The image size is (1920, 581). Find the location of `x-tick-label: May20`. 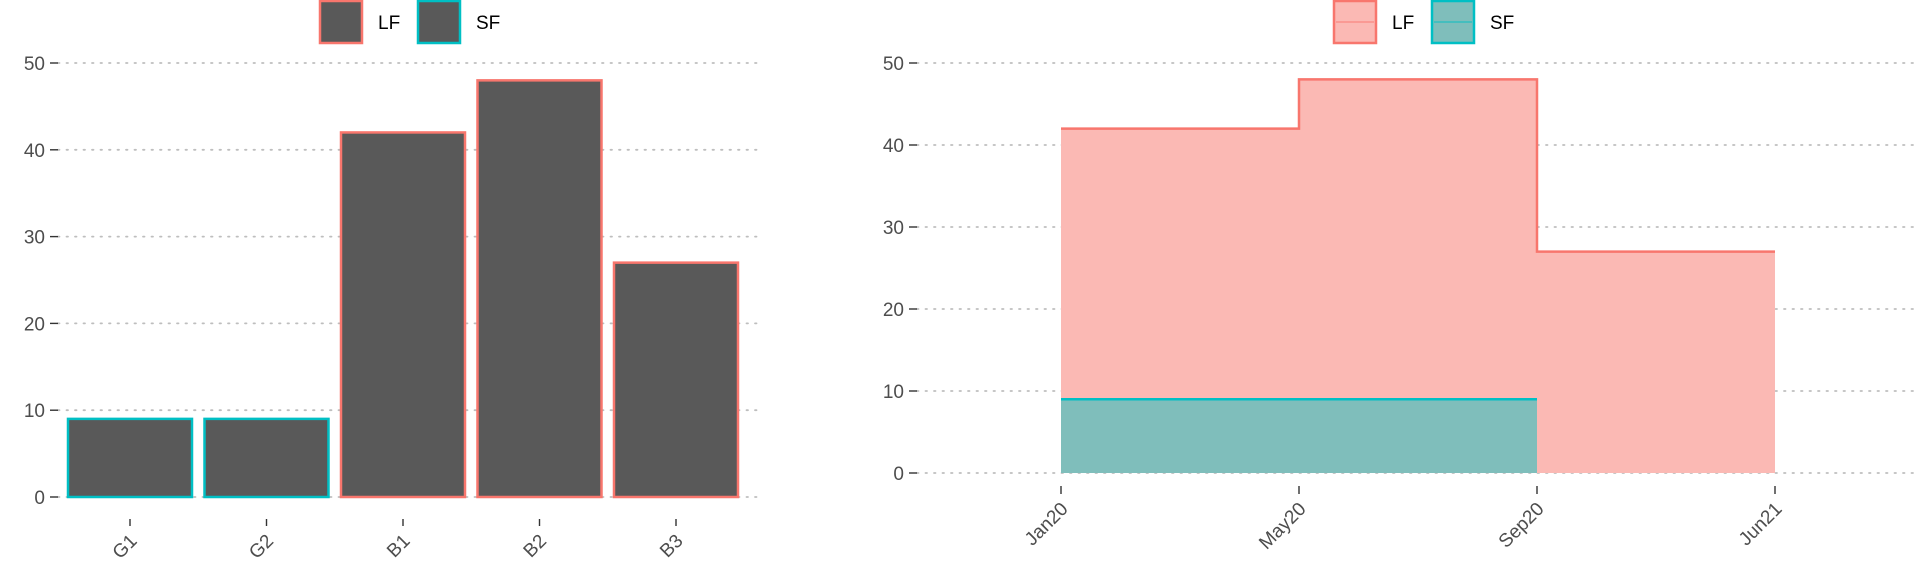

x-tick-label: May20 is located at coordinates (1282, 526).